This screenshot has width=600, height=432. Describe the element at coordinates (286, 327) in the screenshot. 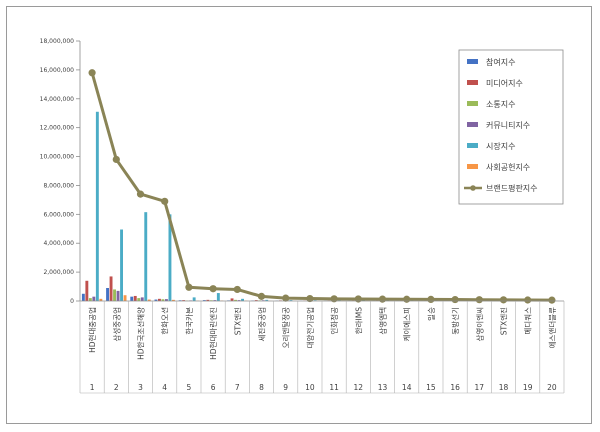

I see `x-category-label-9: 오리엔탈정공` at that location.